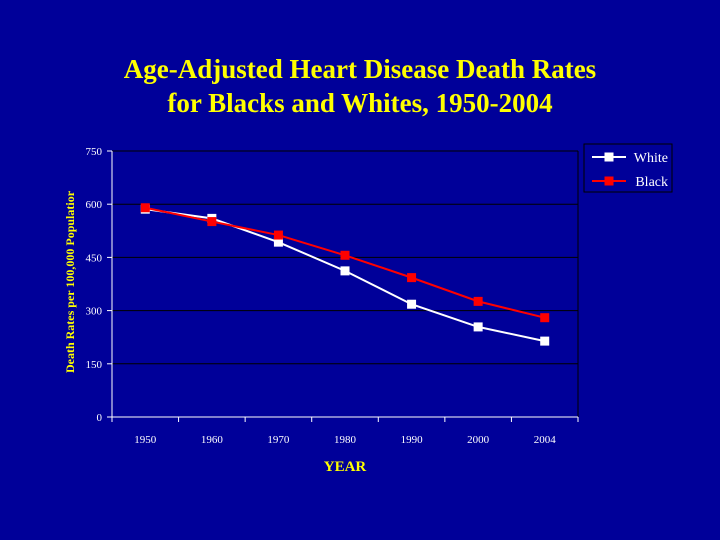  I want to click on legend-marker-black, so click(609, 181).